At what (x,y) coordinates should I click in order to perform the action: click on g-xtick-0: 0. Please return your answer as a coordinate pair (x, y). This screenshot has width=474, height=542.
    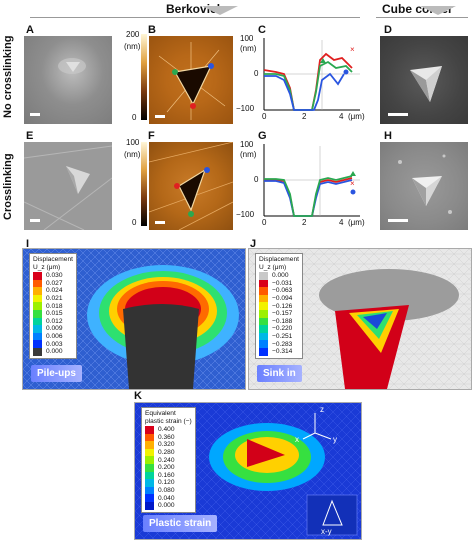
    Looking at the image, I should click on (264, 222).